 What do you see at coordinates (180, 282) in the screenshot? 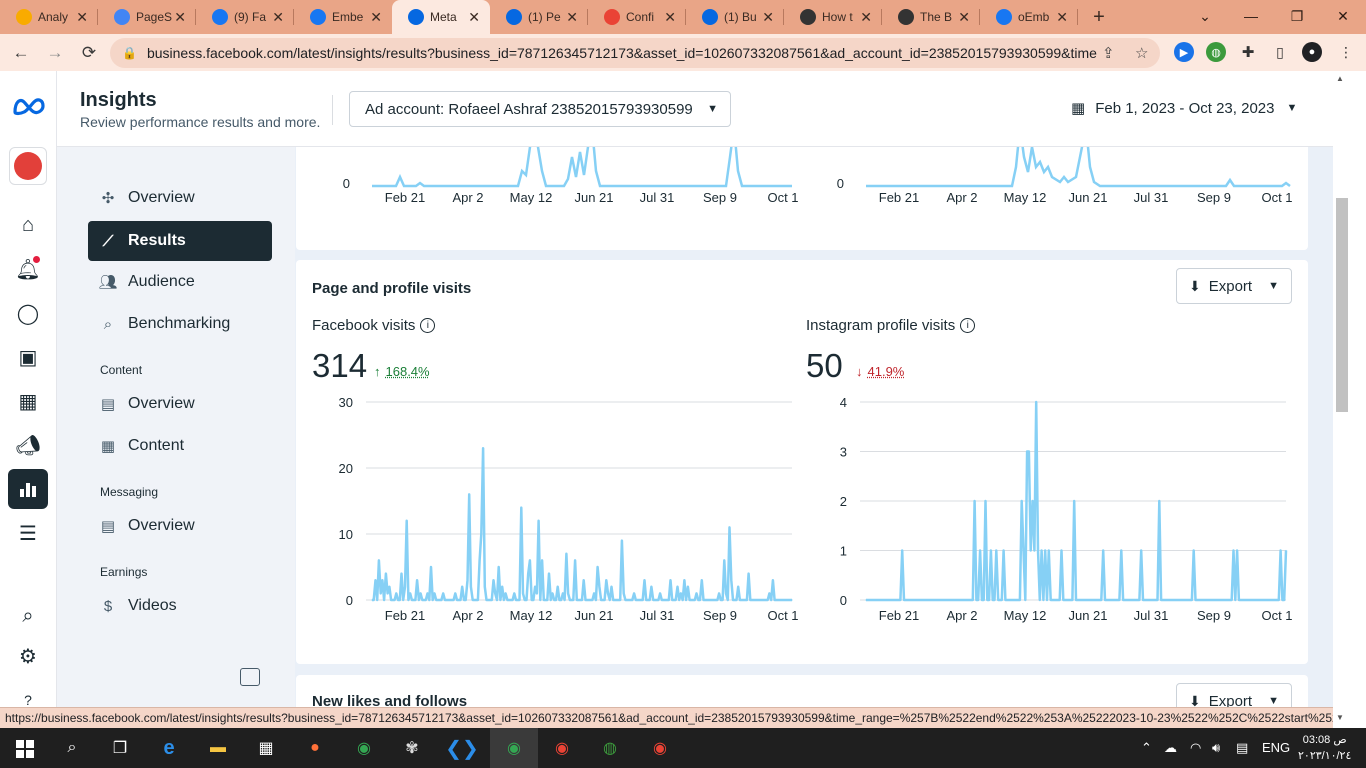
I see `sidenav-item-audience: 👥︎ Audience` at bounding box center [180, 282].